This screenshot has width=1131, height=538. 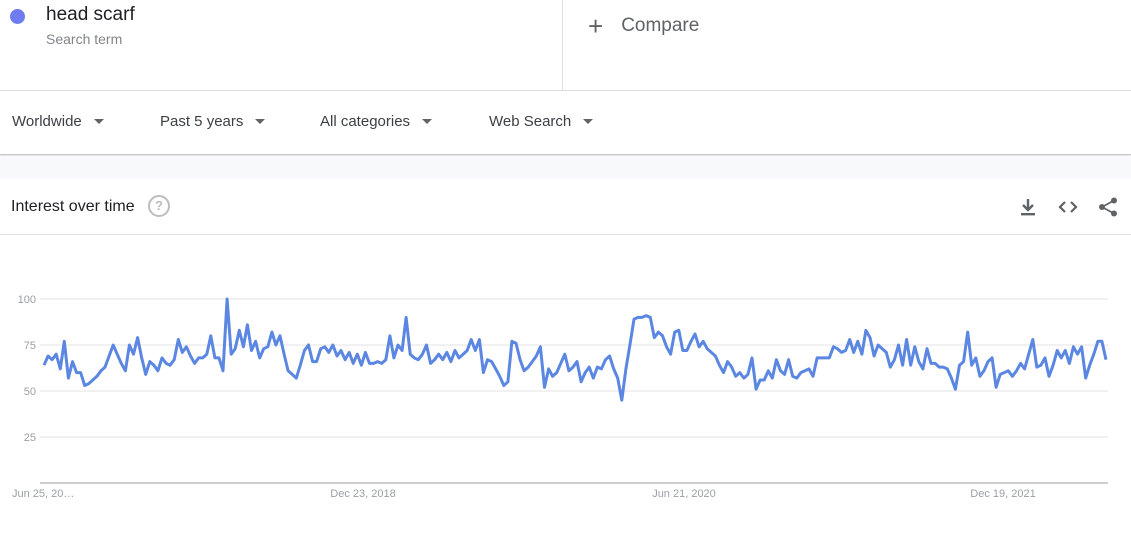 What do you see at coordinates (73, 206) in the screenshot?
I see `card-title: Interest over time` at bounding box center [73, 206].